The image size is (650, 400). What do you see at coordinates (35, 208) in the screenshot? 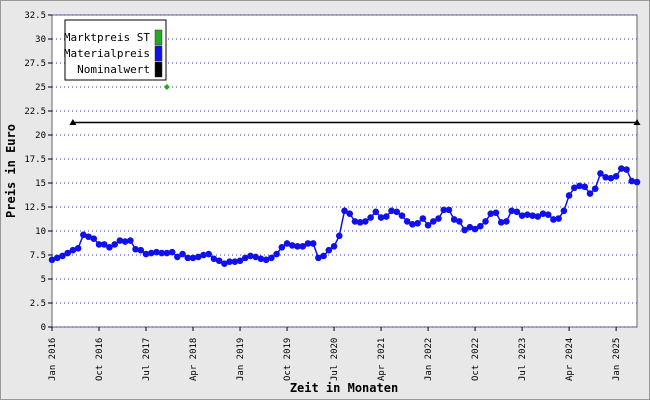
I see `y-tick-label: 12.5` at bounding box center [35, 208].